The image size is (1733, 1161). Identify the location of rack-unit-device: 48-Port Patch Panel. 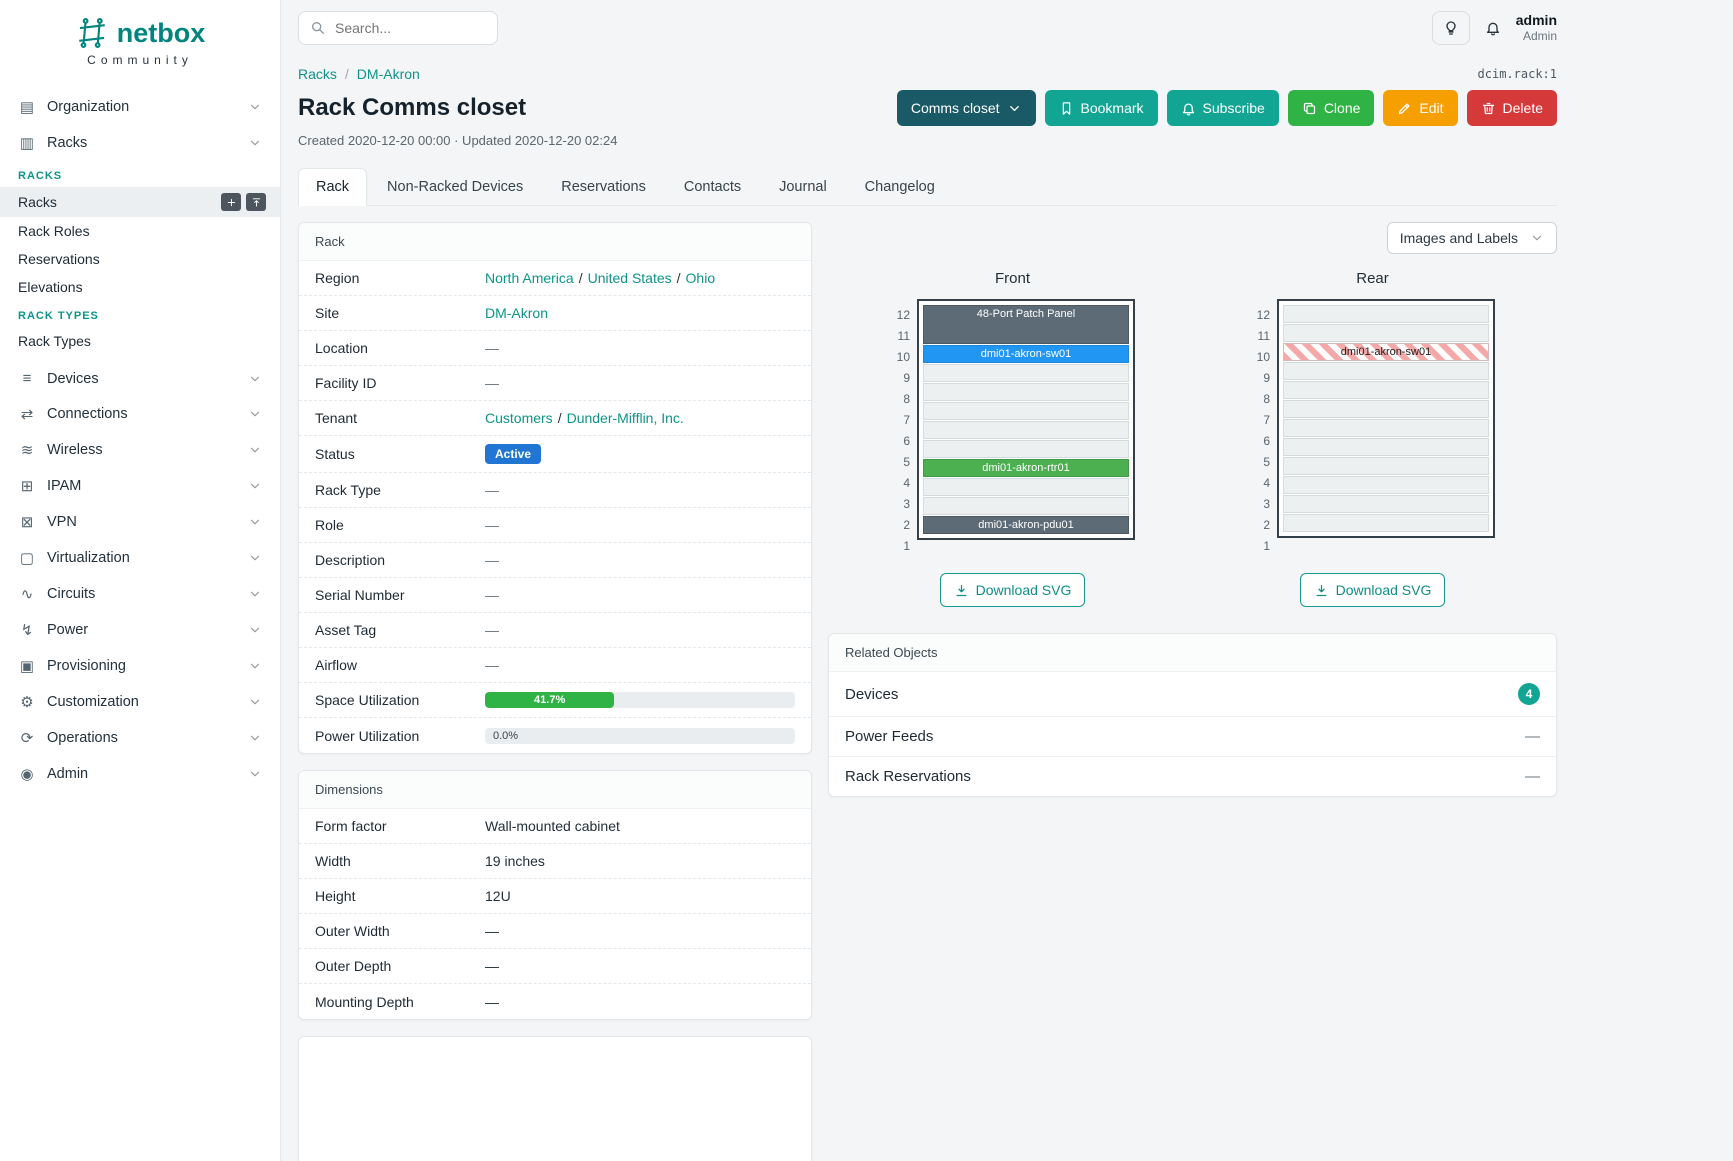
(1026, 324).